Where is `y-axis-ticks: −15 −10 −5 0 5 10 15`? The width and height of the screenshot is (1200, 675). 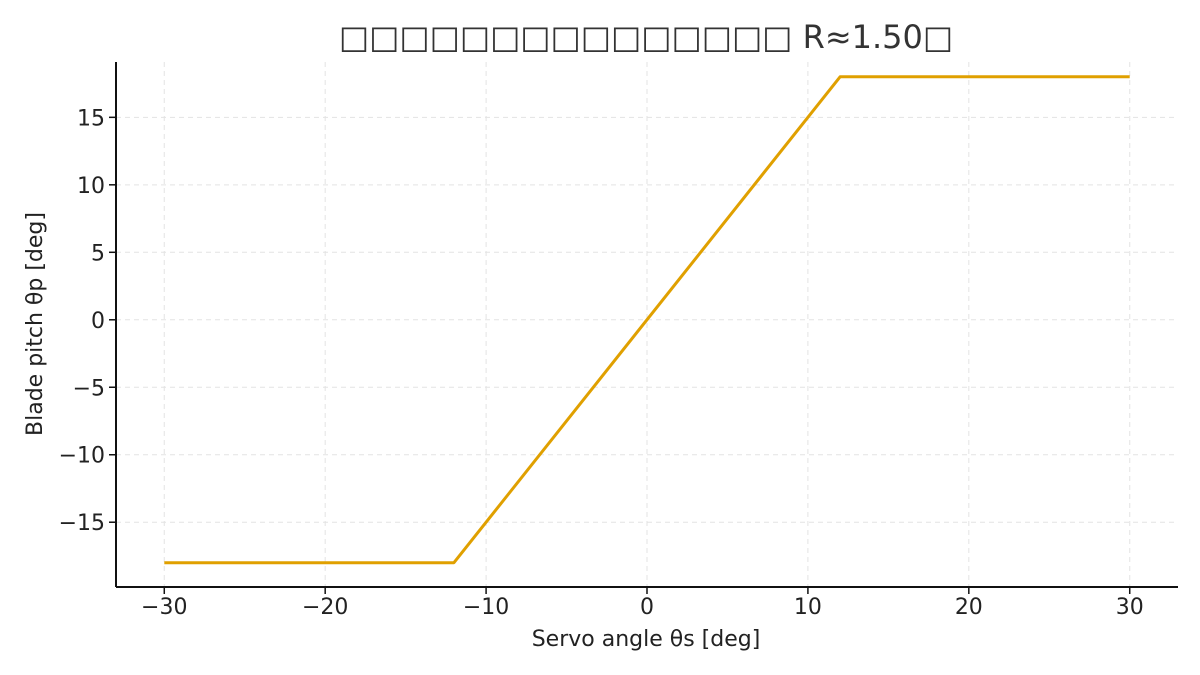
y-axis-ticks: −15 −10 −5 0 5 10 15 is located at coordinates (87, 321).